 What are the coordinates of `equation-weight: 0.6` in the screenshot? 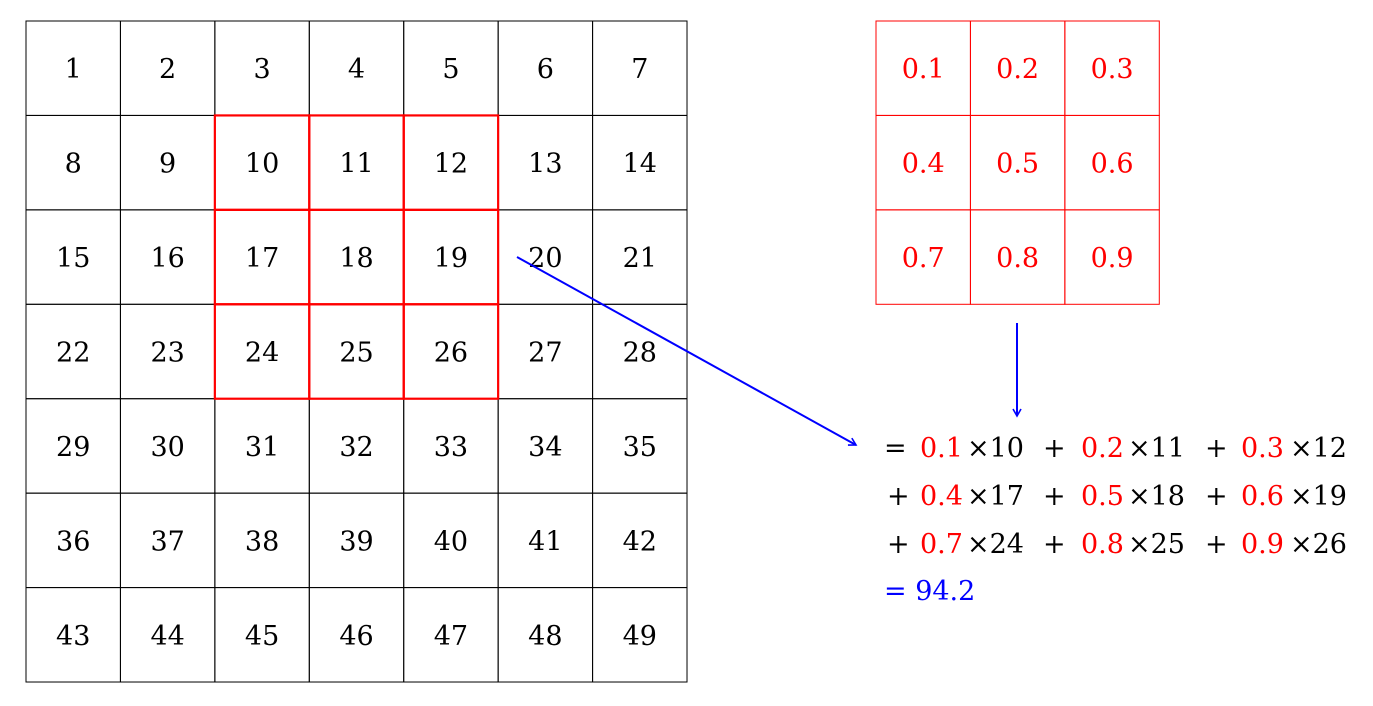 It's located at (1262, 496).